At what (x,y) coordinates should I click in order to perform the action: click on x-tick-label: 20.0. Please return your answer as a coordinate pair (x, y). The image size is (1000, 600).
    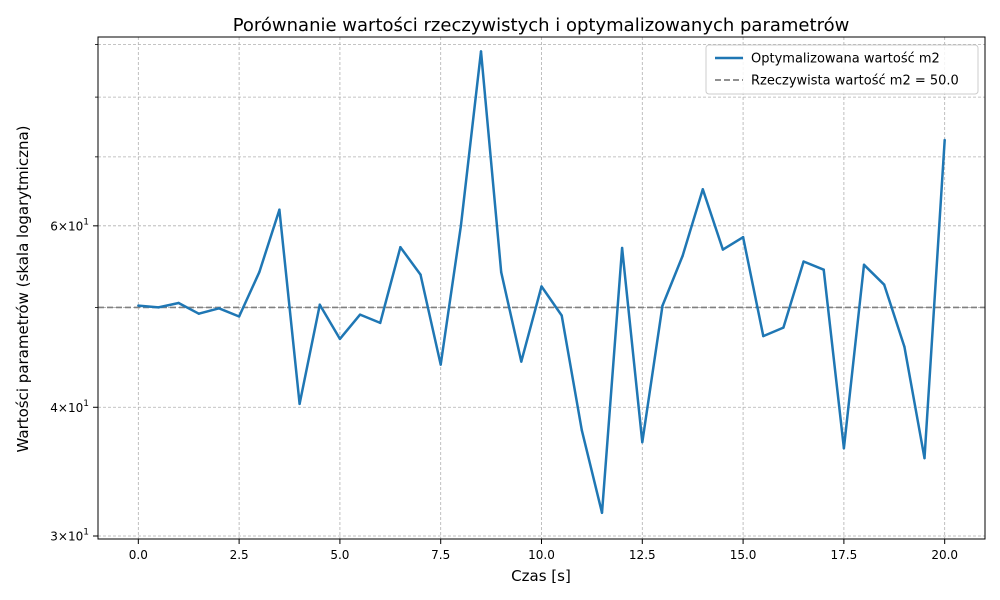
    Looking at the image, I should click on (944, 555).